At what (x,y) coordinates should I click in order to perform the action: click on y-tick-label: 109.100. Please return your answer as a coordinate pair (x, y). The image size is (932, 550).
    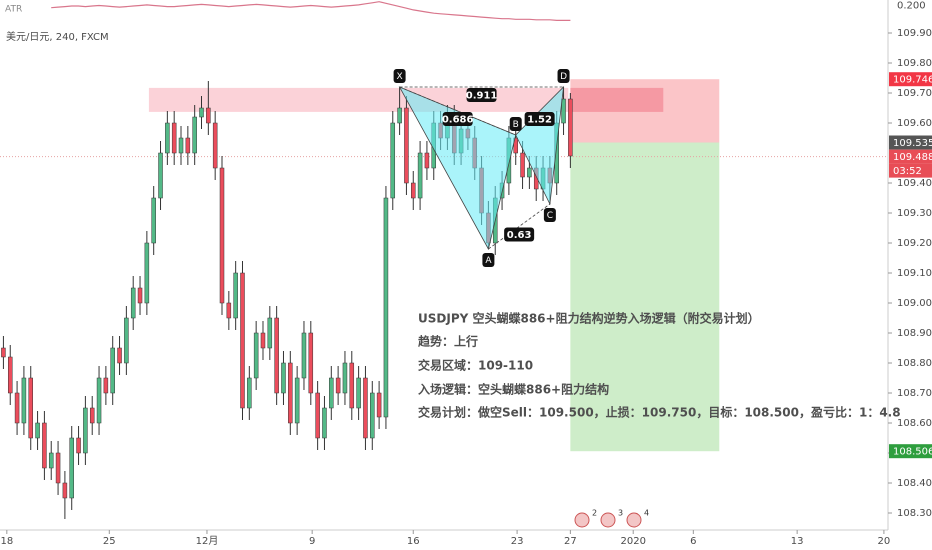
    Looking at the image, I should click on (914, 273).